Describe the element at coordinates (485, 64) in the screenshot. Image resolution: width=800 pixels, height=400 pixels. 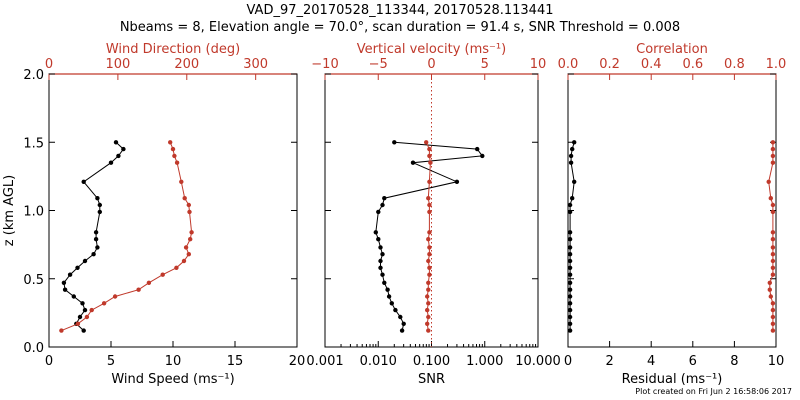
I see `x-tick-label-top: 5` at that location.